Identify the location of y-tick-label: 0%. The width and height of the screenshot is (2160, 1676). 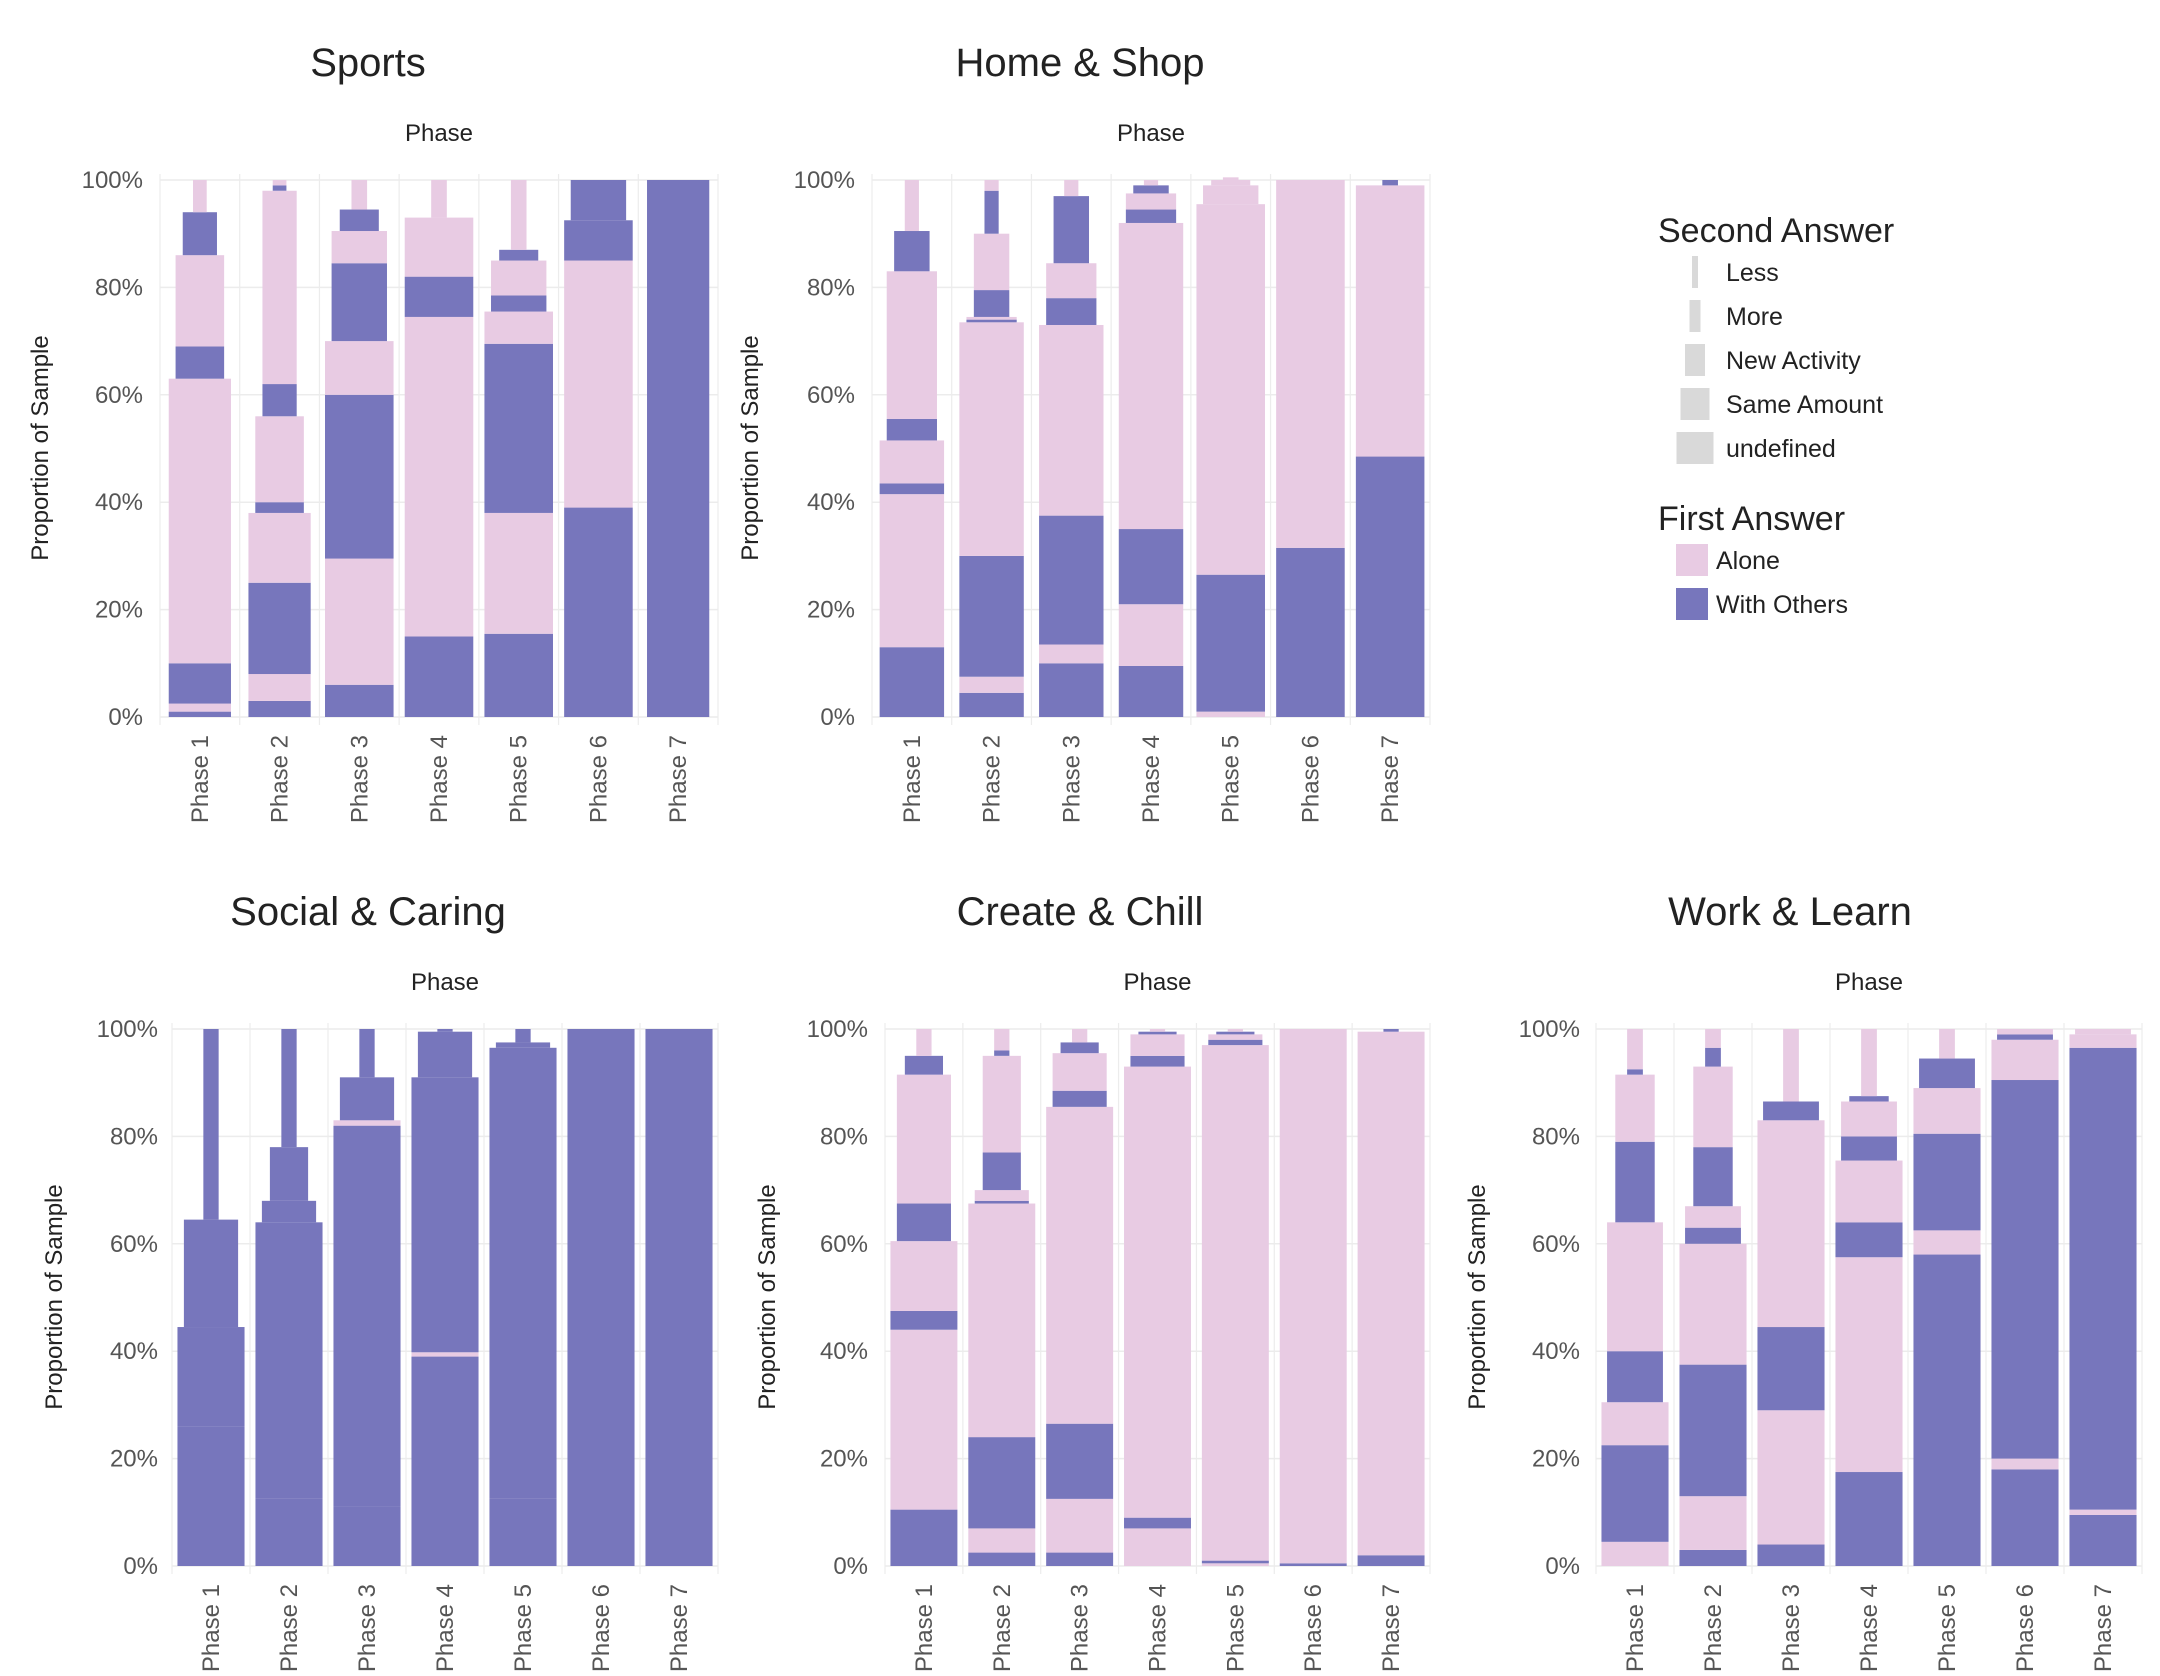
(850, 1566).